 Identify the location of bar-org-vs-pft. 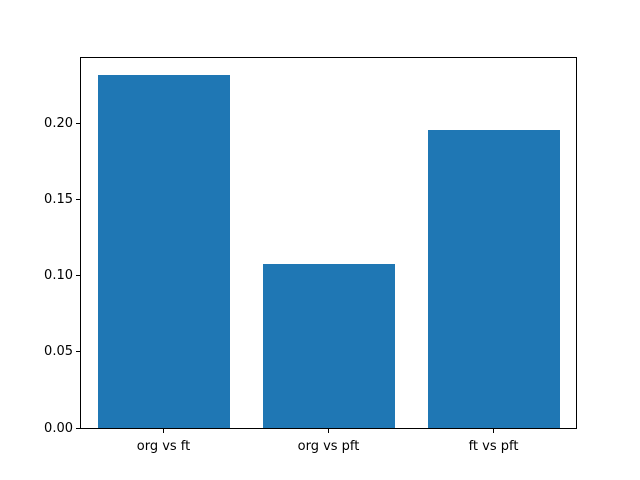
(328, 345).